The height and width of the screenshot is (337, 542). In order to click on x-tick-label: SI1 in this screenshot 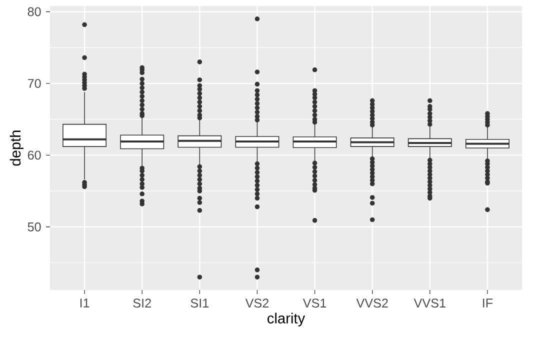, I will do `click(199, 303)`.